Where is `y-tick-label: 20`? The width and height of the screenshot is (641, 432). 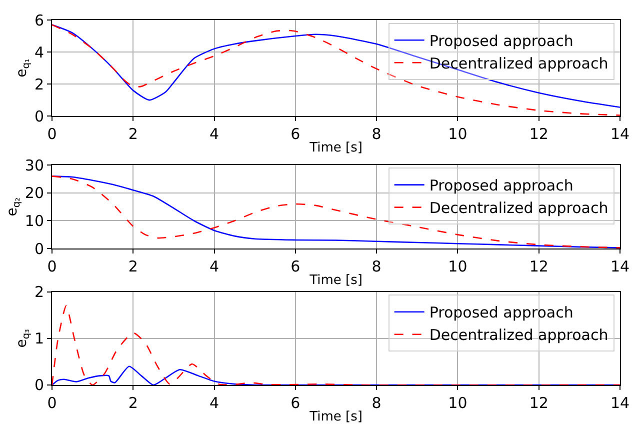
y-tick-label: 20 is located at coordinates (34, 193).